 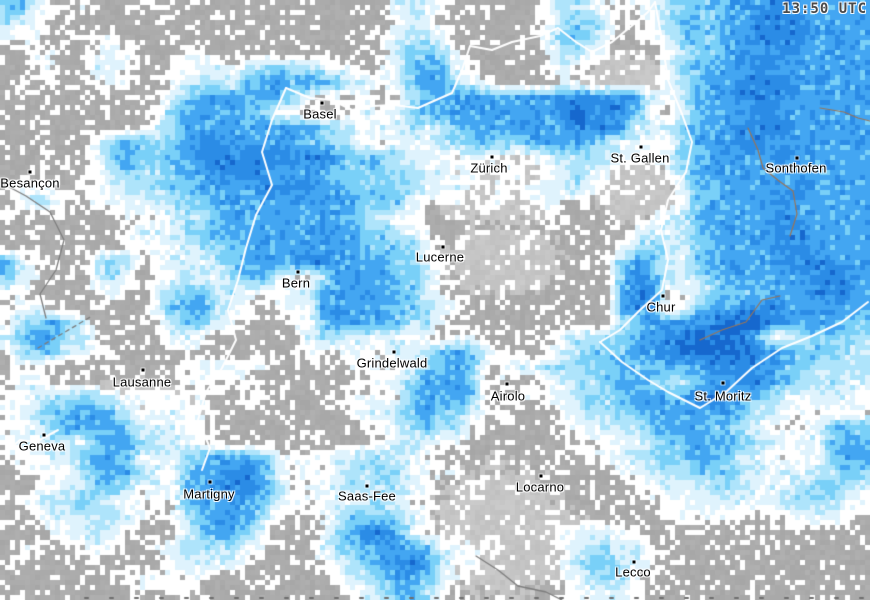 What do you see at coordinates (440, 257) in the screenshot?
I see `city-label: Lucerne` at bounding box center [440, 257].